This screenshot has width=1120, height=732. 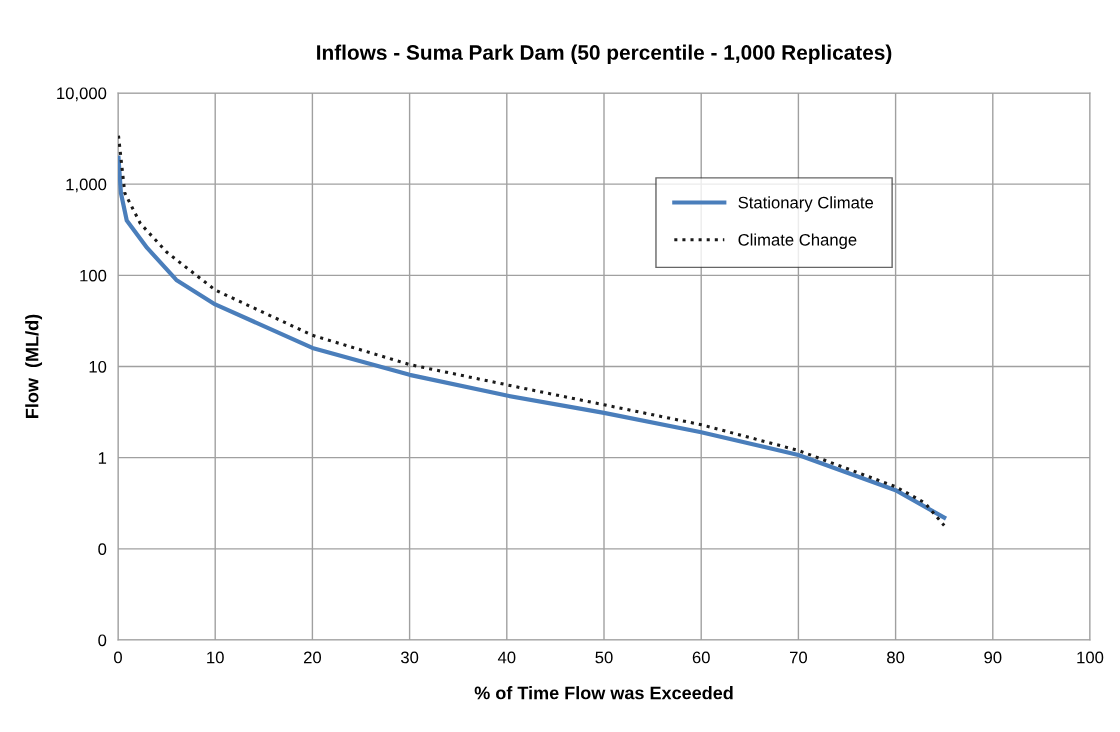 What do you see at coordinates (82, 94) in the screenshot?
I see `y-tick-label: 10,000` at bounding box center [82, 94].